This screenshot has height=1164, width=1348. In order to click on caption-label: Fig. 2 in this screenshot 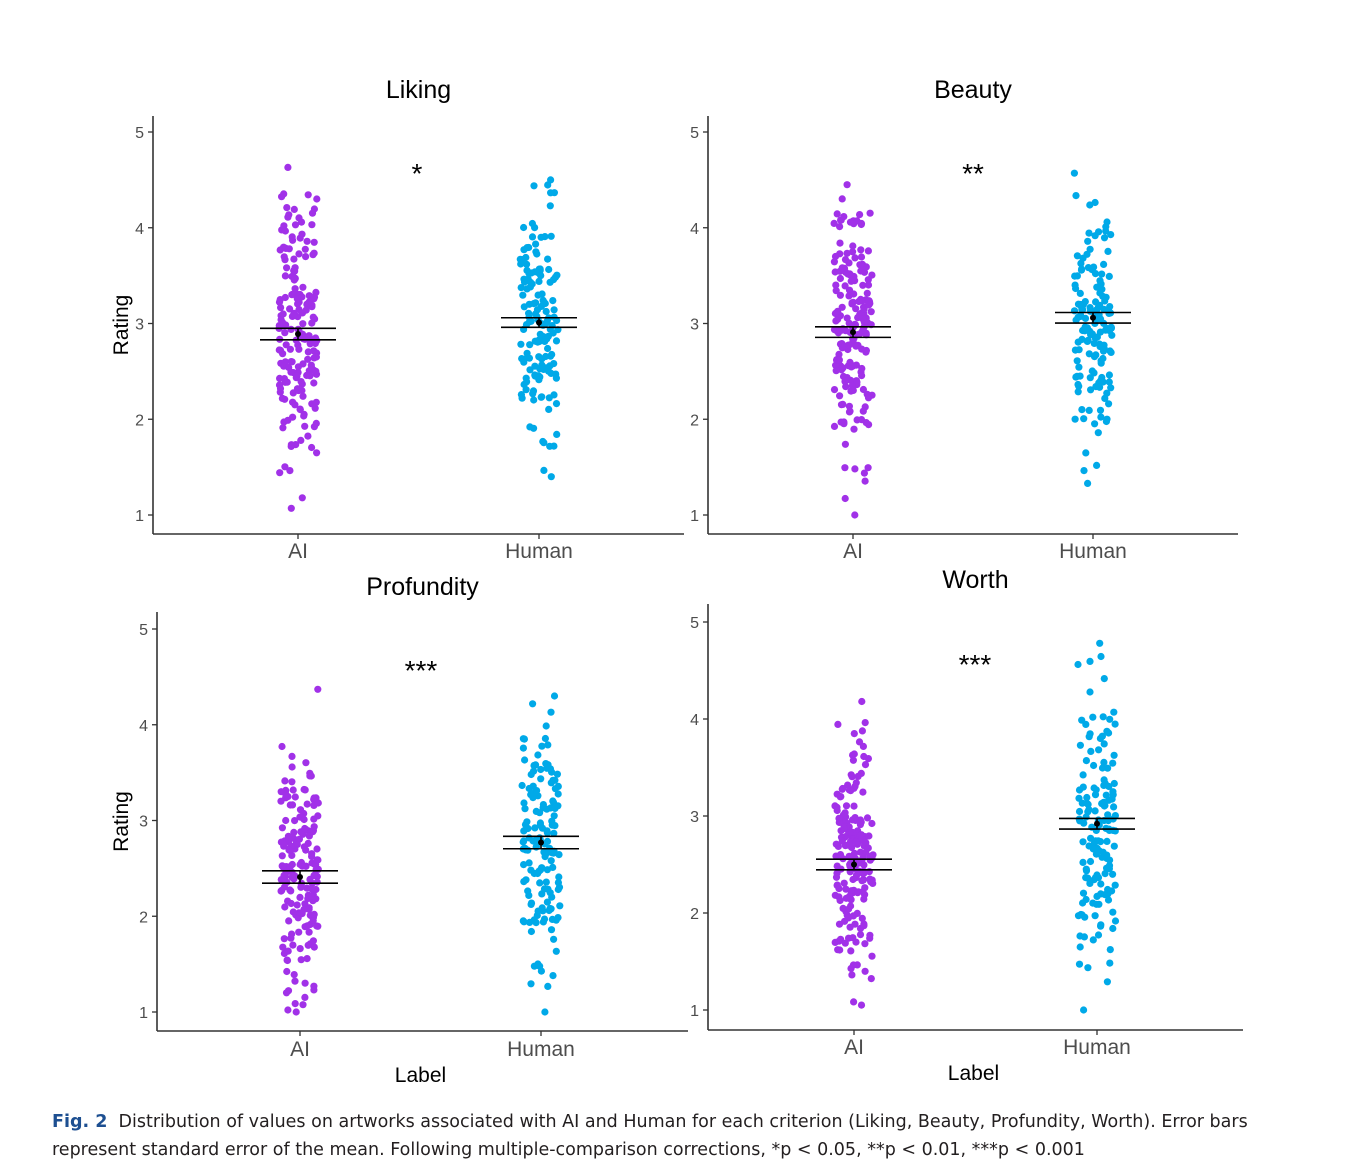, I will do `click(80, 1121)`.